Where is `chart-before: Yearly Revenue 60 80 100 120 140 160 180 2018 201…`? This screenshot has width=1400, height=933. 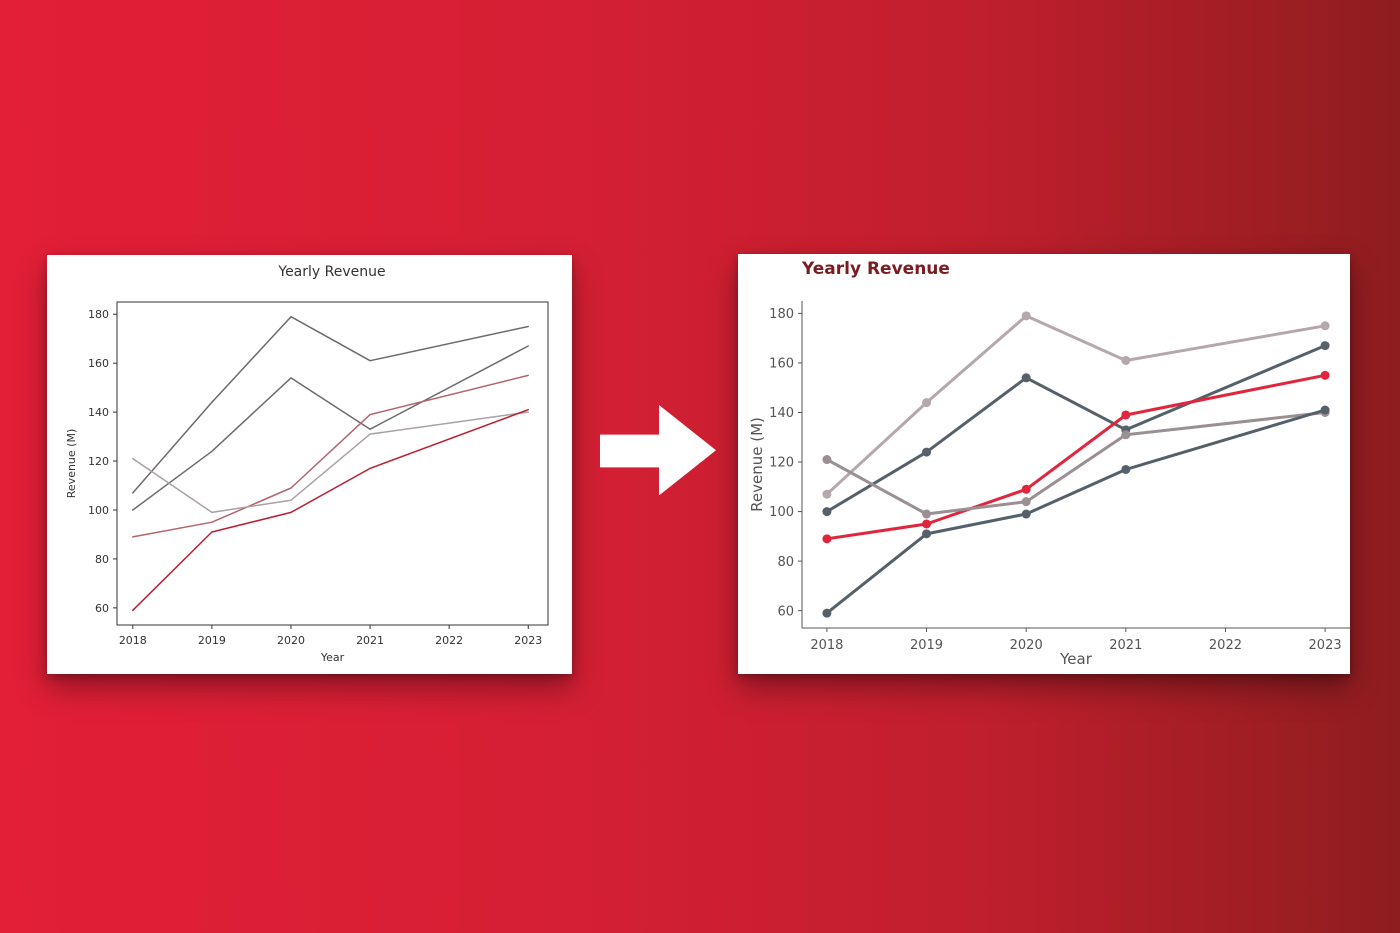 chart-before: Yearly Revenue 60 80 100 120 140 160 180 2018 201… is located at coordinates (307, 464).